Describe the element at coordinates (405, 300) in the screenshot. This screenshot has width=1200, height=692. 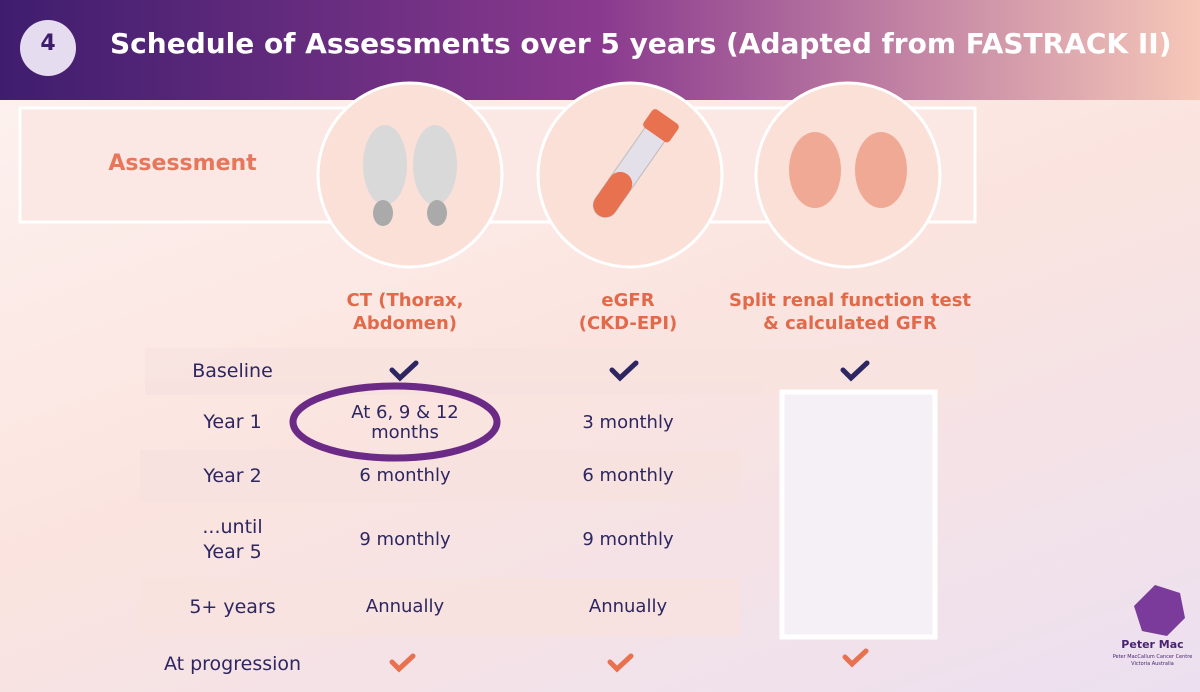
I see `text-line: CT (Thorax,` at that location.